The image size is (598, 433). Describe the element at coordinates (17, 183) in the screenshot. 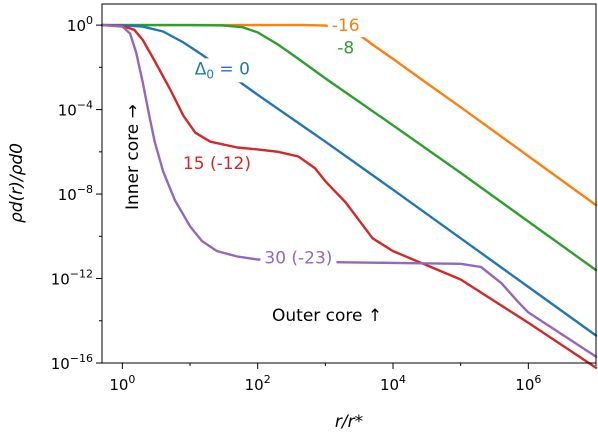

I see `y-axis-label: ρd(r)/ρd0` at that location.